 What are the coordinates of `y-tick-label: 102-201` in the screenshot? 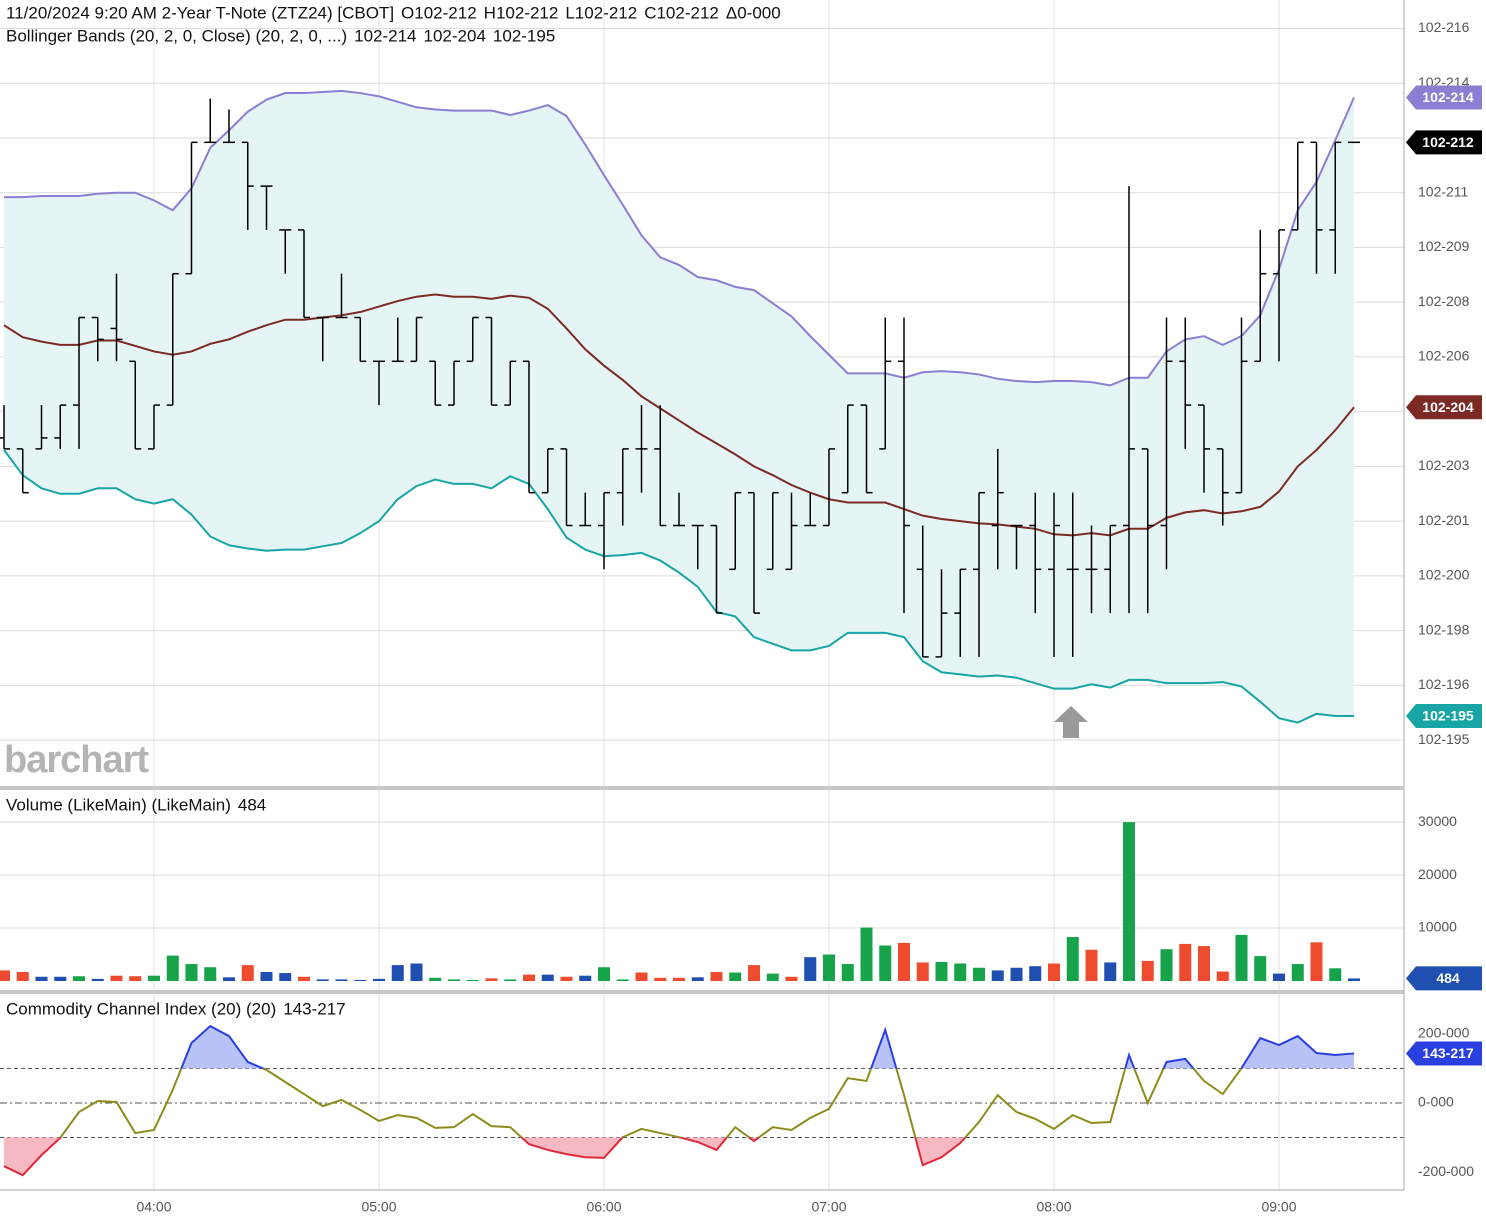 It's located at (1444, 520).